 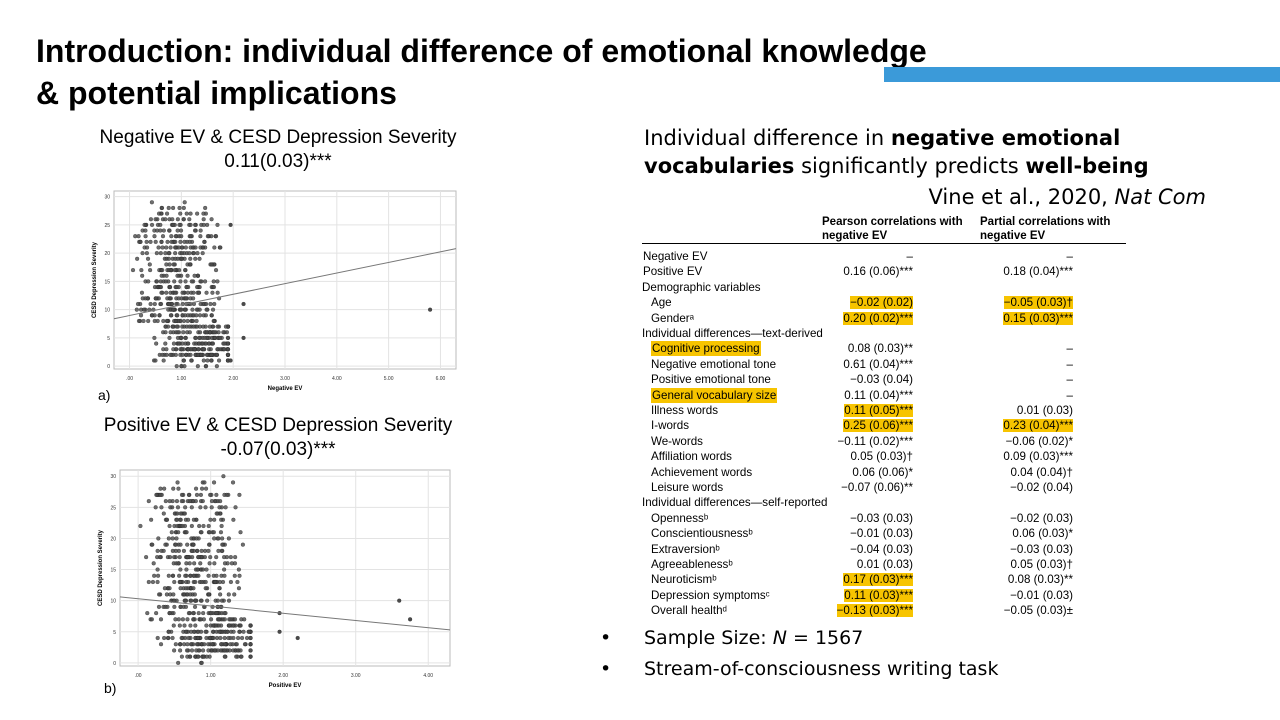 What do you see at coordinates (1038, 318) in the screenshot?
I see `partial-value: 0.15 (0.03)***` at bounding box center [1038, 318].